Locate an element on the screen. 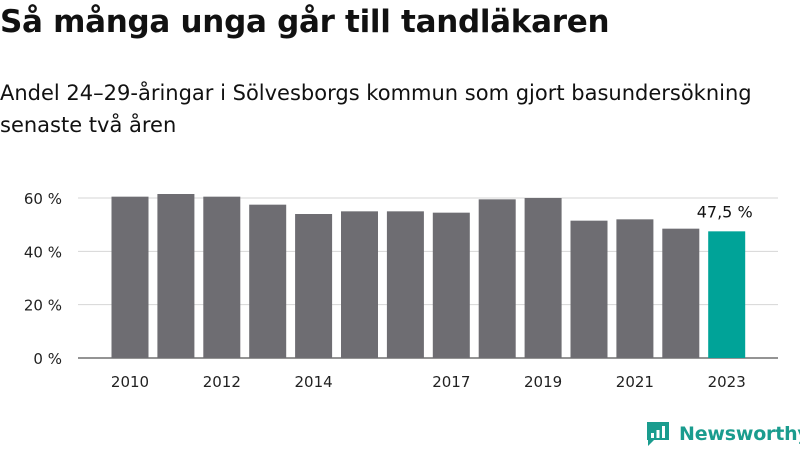  bar-2021 is located at coordinates (635, 288).